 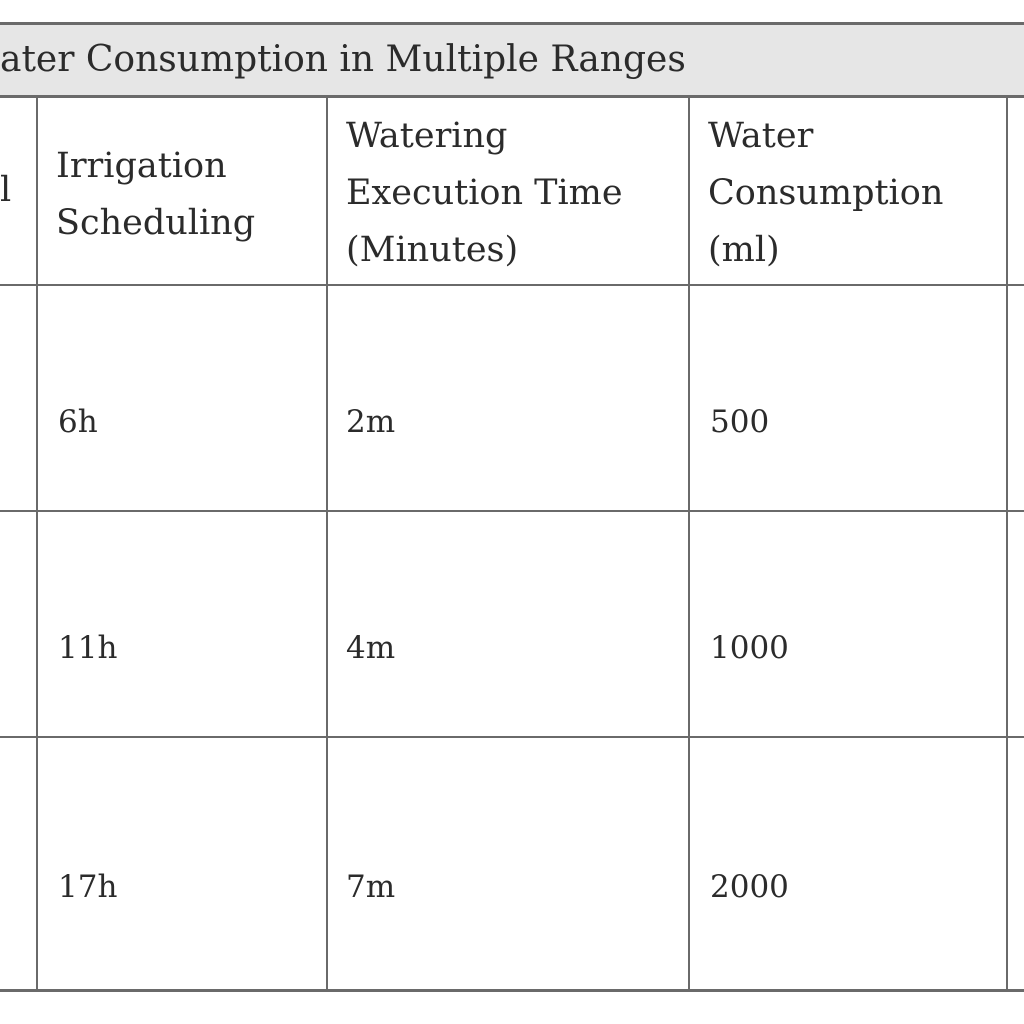 I want to click on cell-irrigation-scheduling: 17h, so click(x=88, y=887).